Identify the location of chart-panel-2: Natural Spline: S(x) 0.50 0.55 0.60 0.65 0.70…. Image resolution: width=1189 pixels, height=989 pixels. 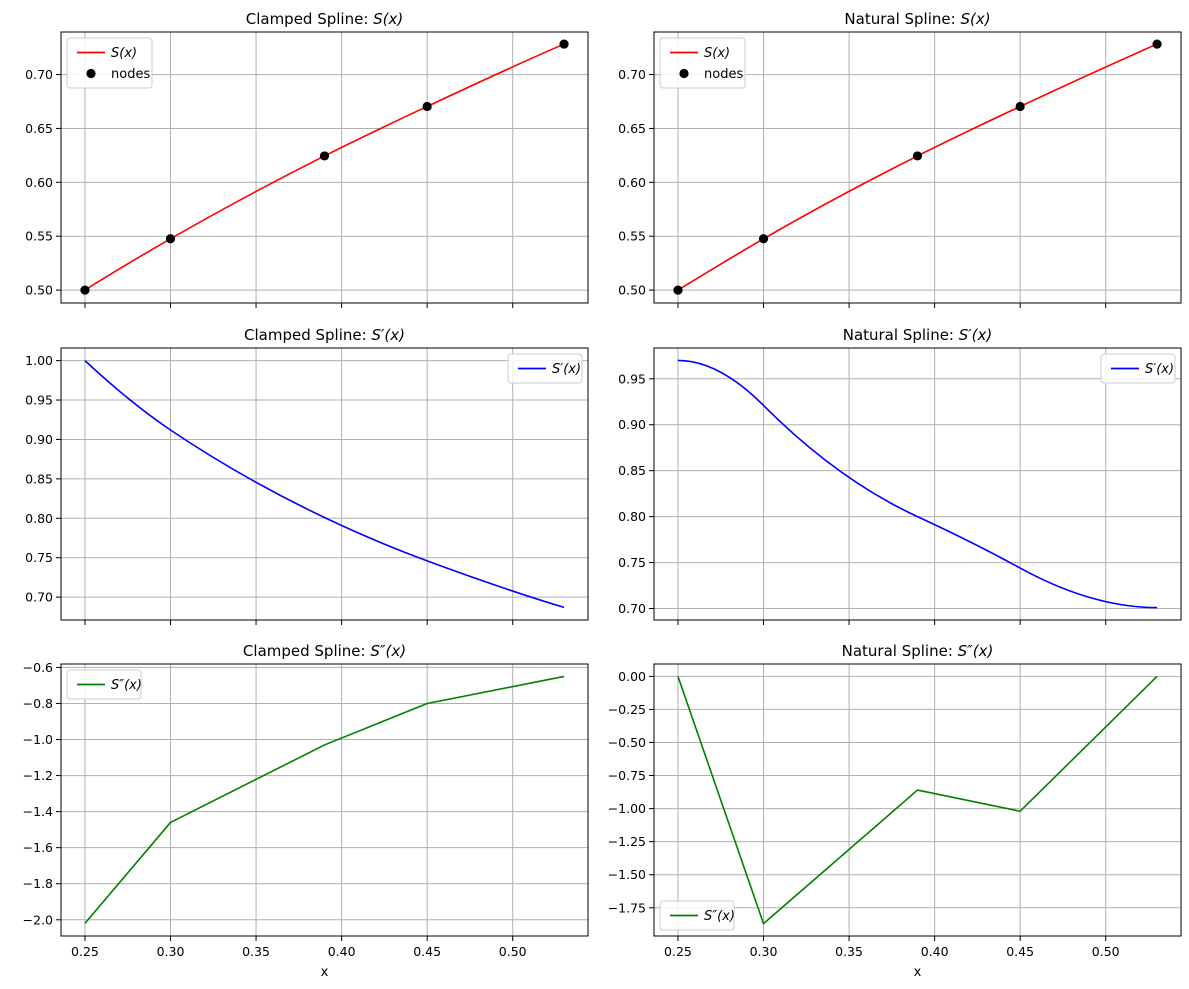
(900, 159).